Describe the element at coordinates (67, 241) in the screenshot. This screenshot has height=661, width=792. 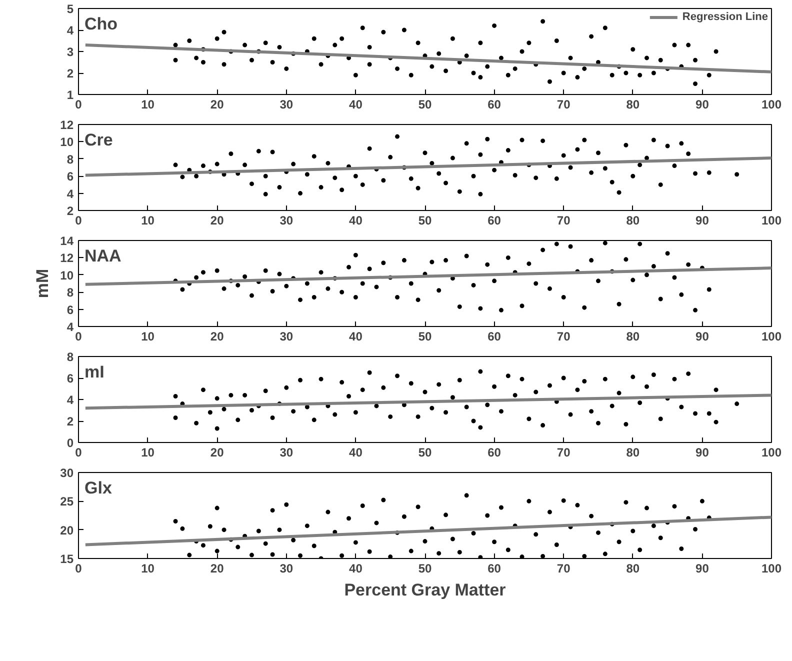
I see `y-tick-label: 14` at that location.